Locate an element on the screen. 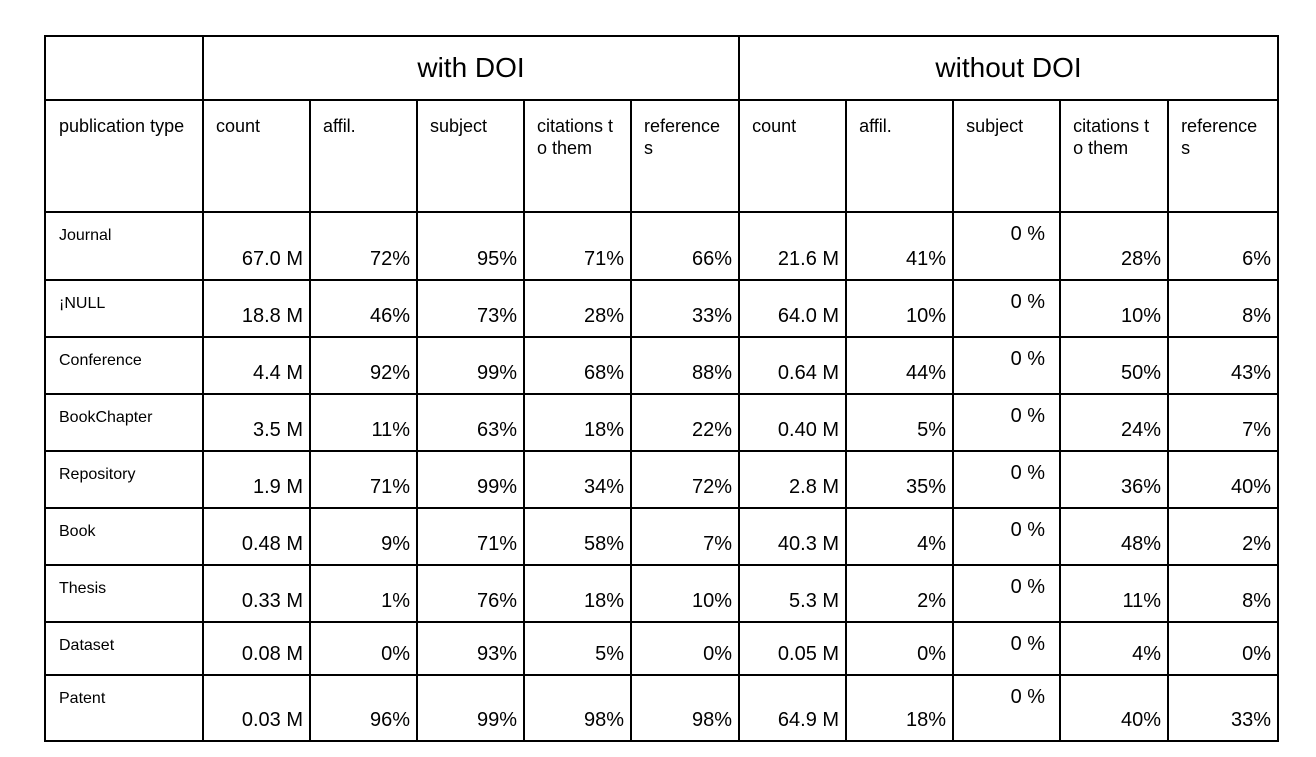  value-cell: 93% is located at coordinates (470, 648).